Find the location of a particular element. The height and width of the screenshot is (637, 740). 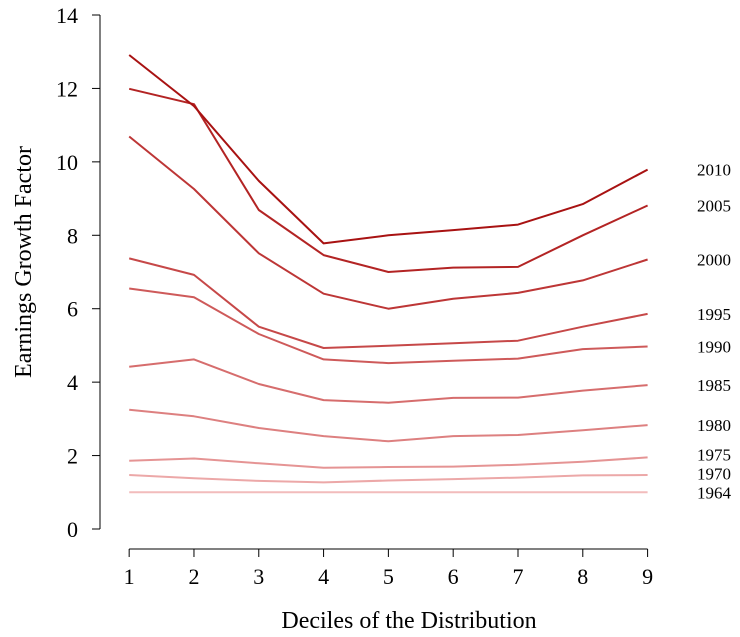

series-label-2010: 2010 is located at coordinates (714, 170).